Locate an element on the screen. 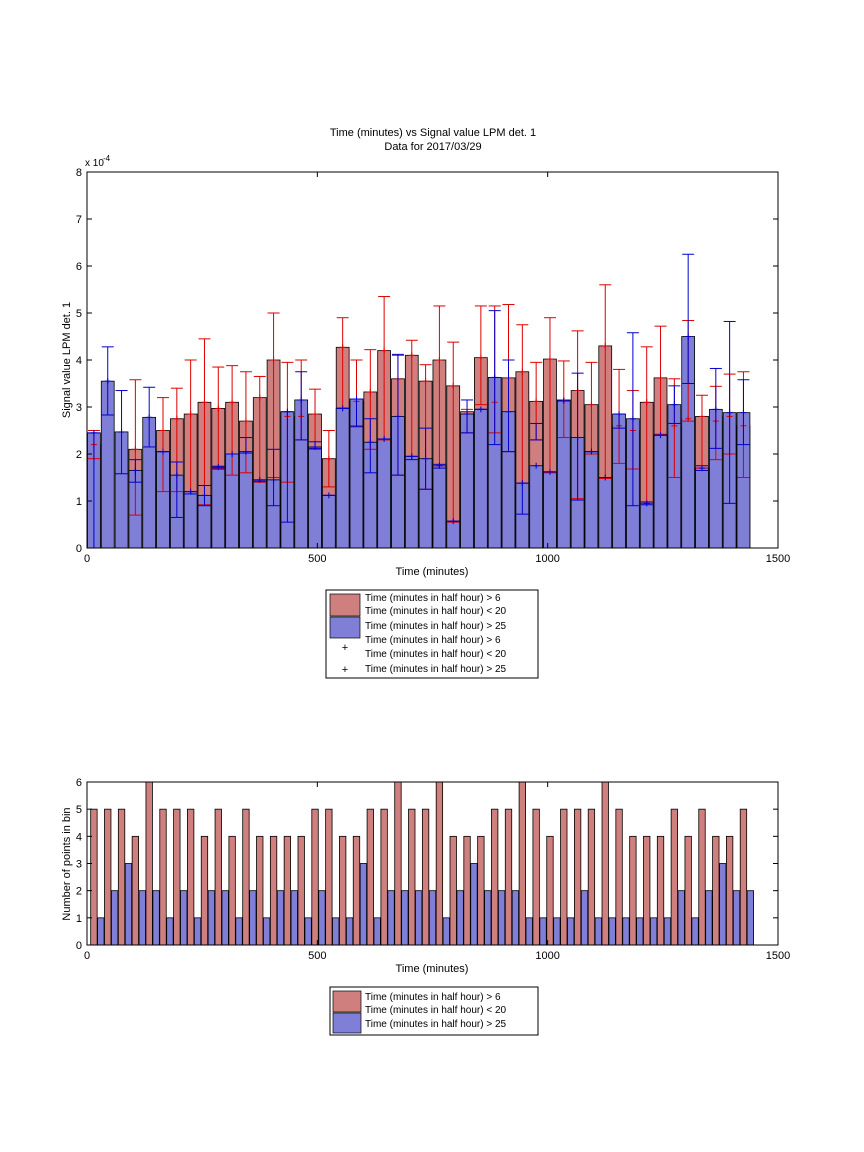  y-tick-label: 0 is located at coordinates (79, 549).